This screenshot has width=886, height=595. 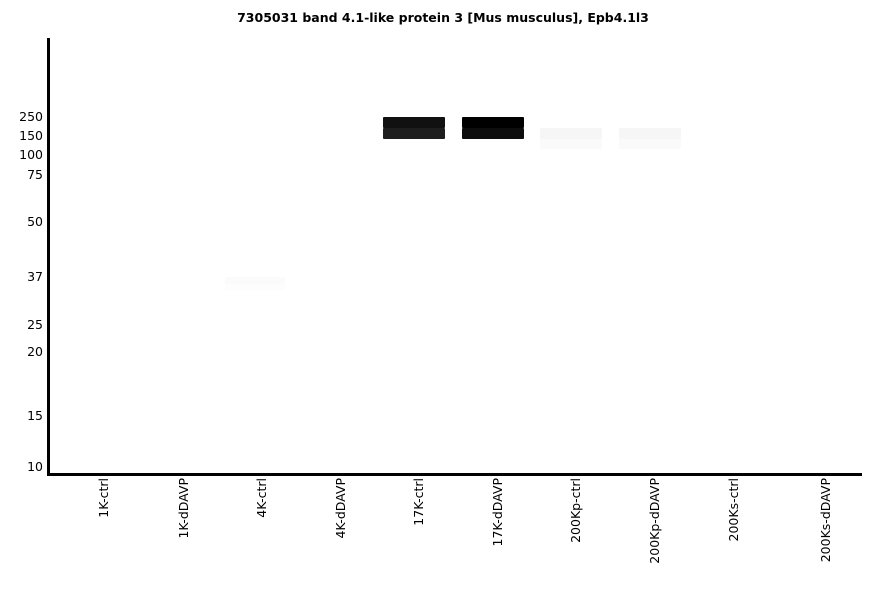 I want to click on x-tick-label: 4K-dDAVP, so click(x=340, y=508).